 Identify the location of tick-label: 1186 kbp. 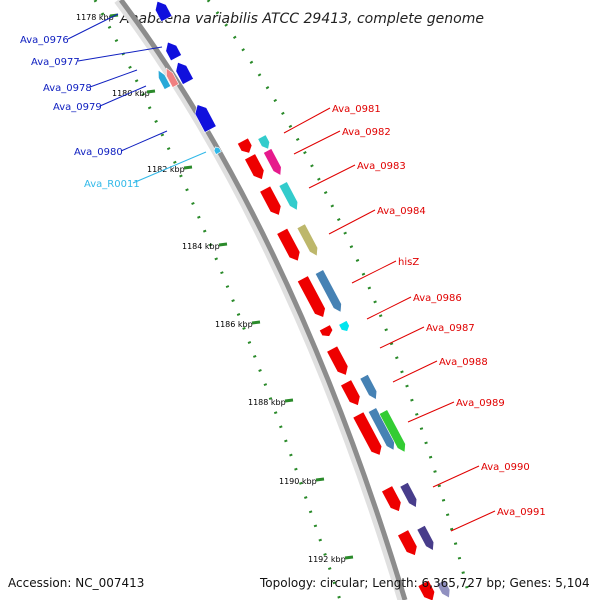
(234, 324).